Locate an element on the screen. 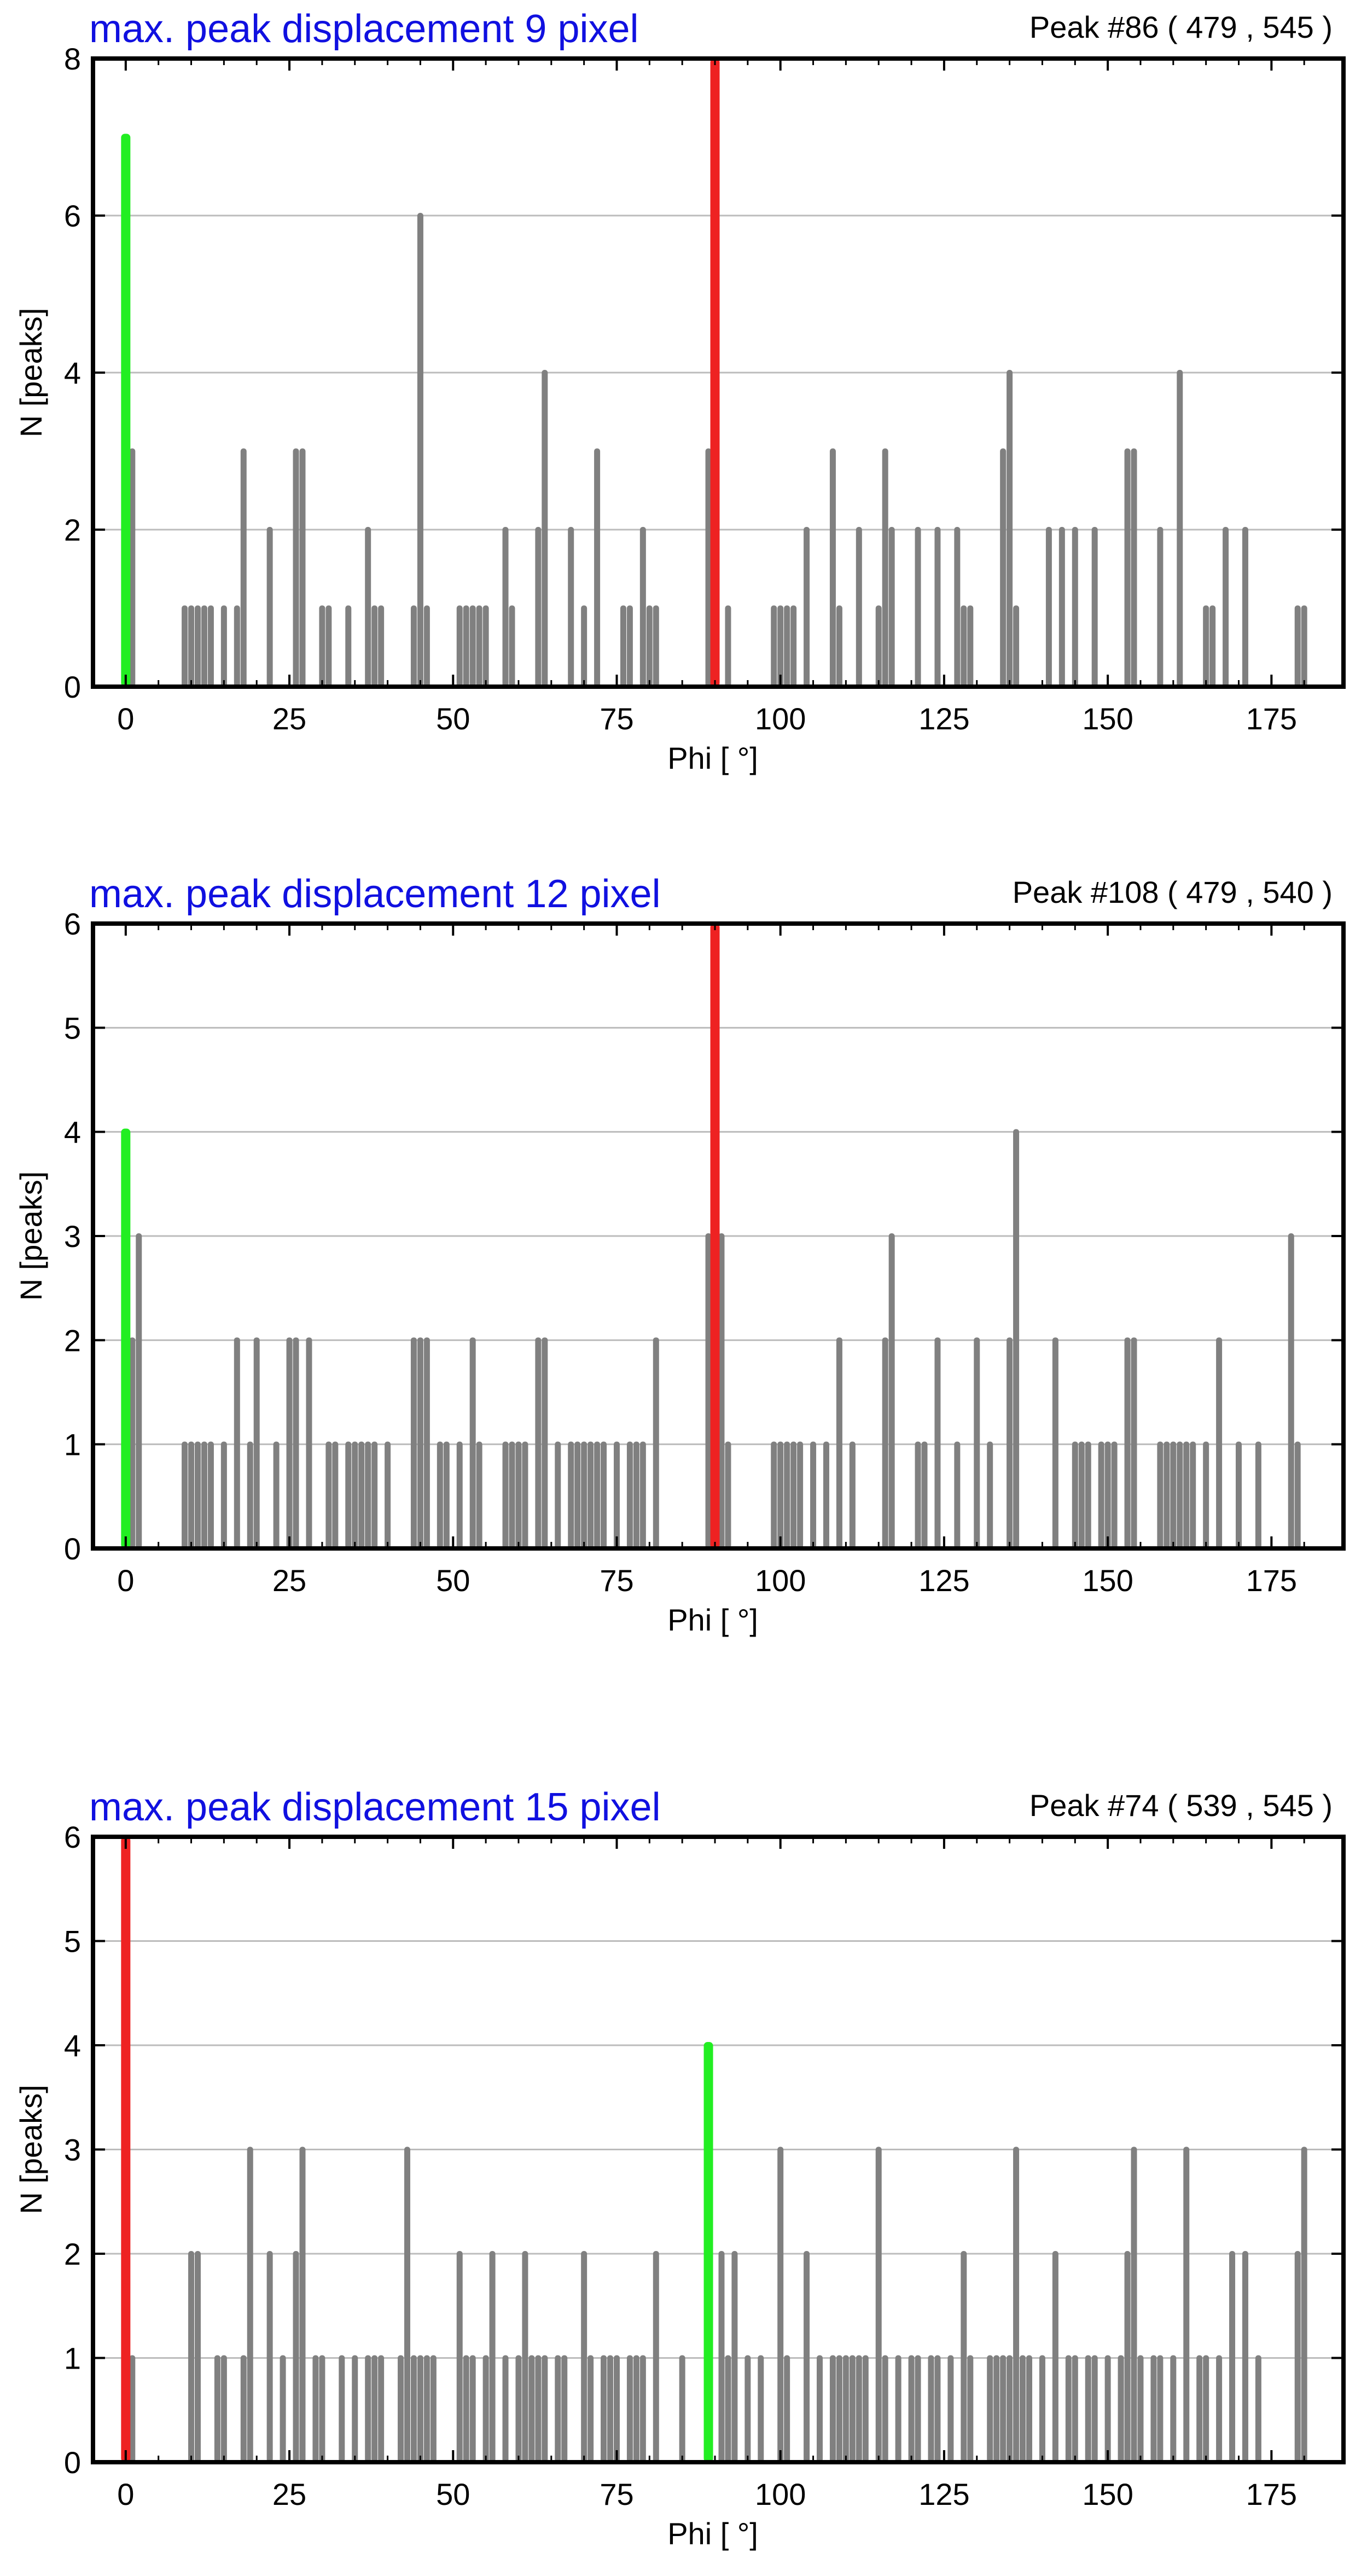 The image size is (1367, 2576). peak-label: Peak #86 ( 479 , 545 ) is located at coordinates (1181, 27).